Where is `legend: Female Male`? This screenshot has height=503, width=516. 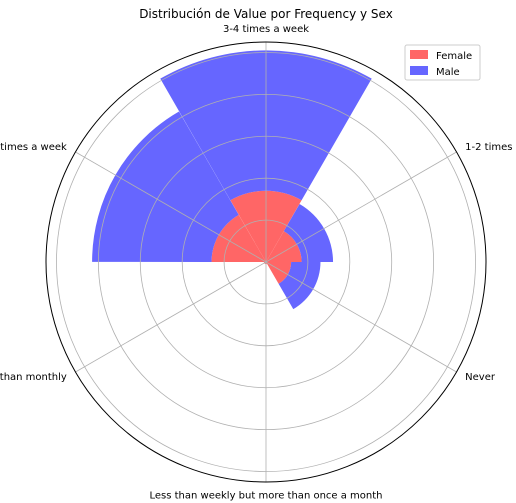 legend: Female Male is located at coordinates (442, 62).